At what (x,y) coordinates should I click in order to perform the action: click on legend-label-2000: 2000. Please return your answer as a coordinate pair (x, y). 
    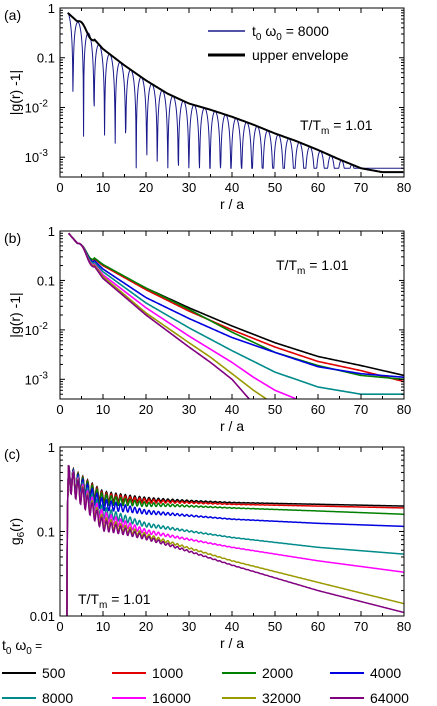
    Looking at the image, I should click on (277, 673).